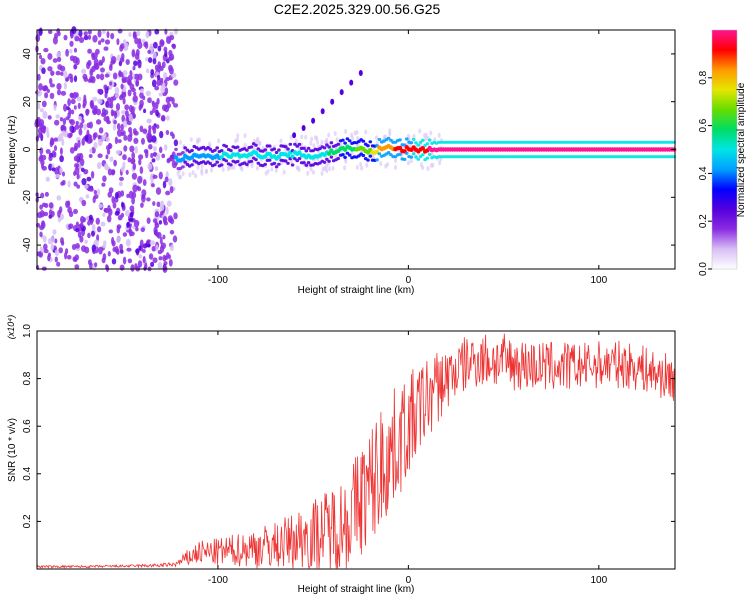 The height and width of the screenshot is (600, 750). Describe the element at coordinates (724, 149) in the screenshot. I see `colorbar-border` at that location.